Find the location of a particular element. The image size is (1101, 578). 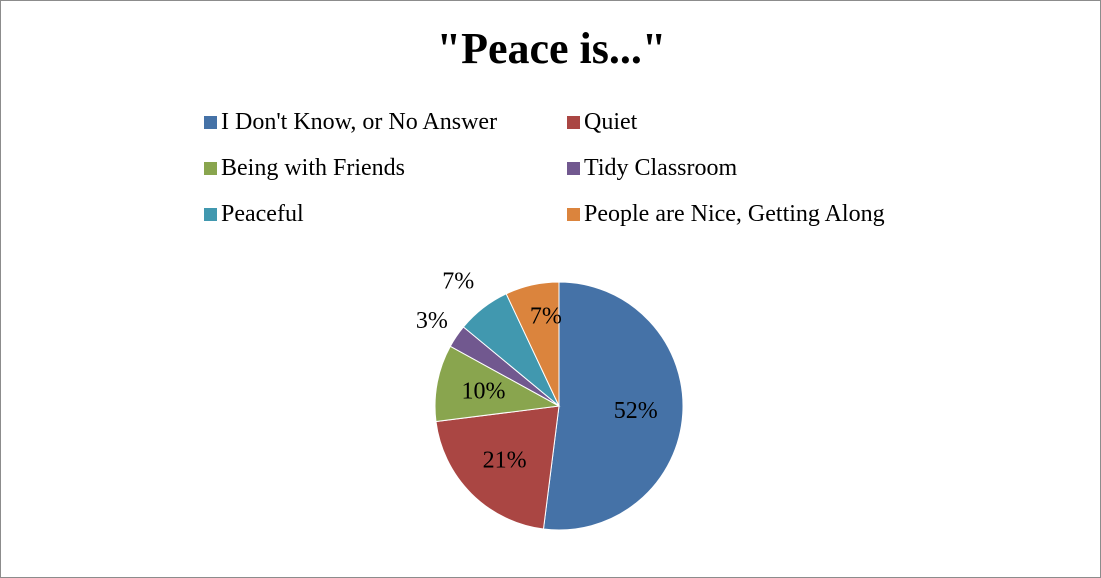

legend-item-being-with-friends: Being with Friends is located at coordinates (304, 168).